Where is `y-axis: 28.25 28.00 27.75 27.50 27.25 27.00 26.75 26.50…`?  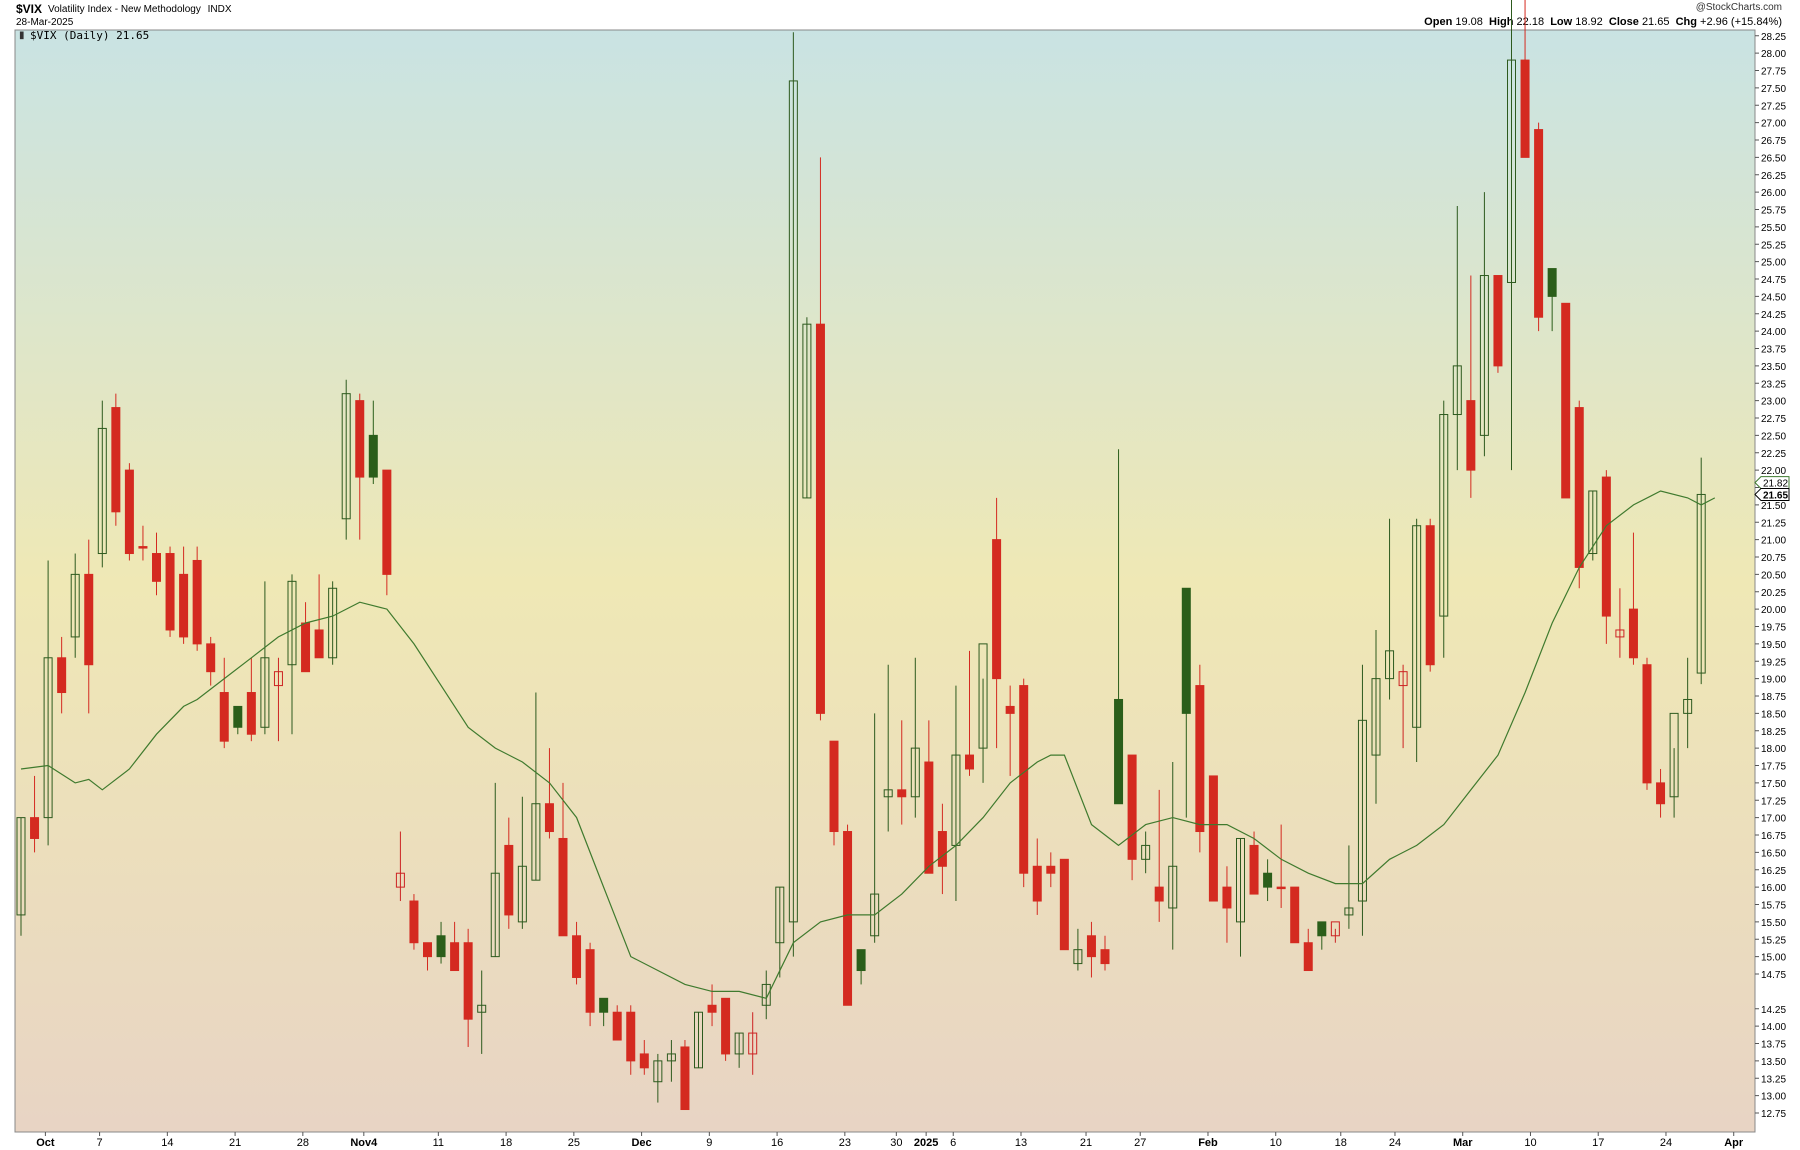
y-axis: 28.25 28.00 27.75 27.50 27.25 27.00 26.75 26.50… is located at coordinates (1770, 576).